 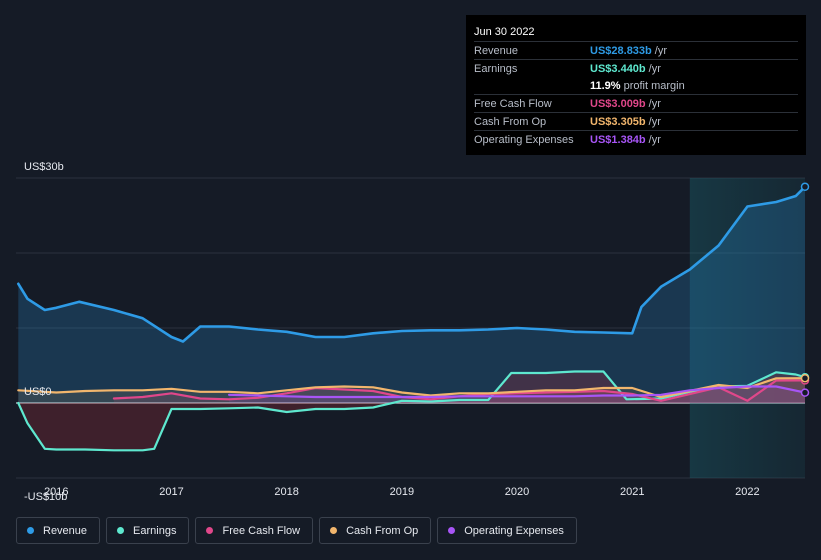 I want to click on tooltip-row: Revenue US$28.833b/yr, so click(x=636, y=50).